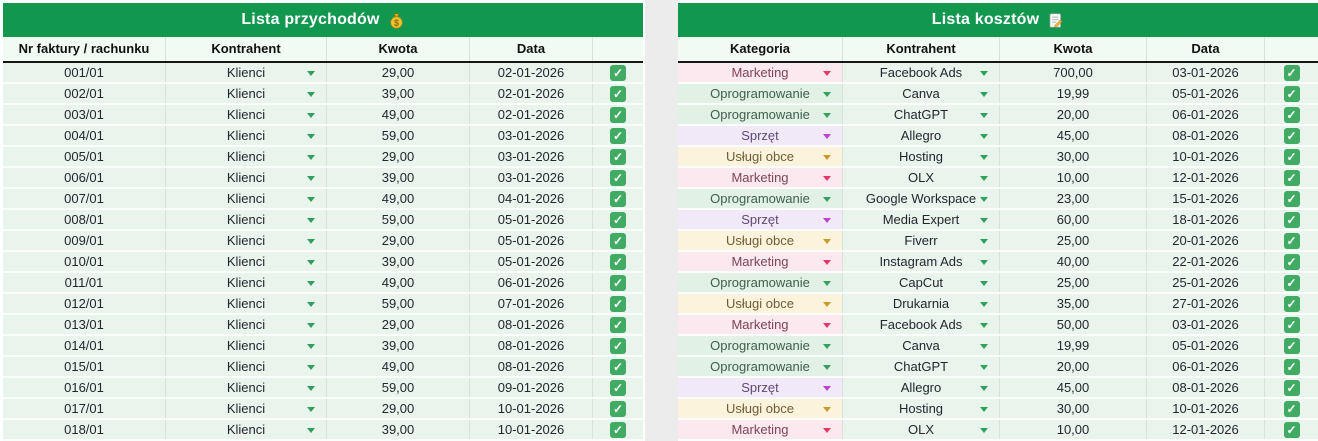  What do you see at coordinates (84, 282) in the screenshot?
I see `invoice-number-cell: 011/01` at bounding box center [84, 282].